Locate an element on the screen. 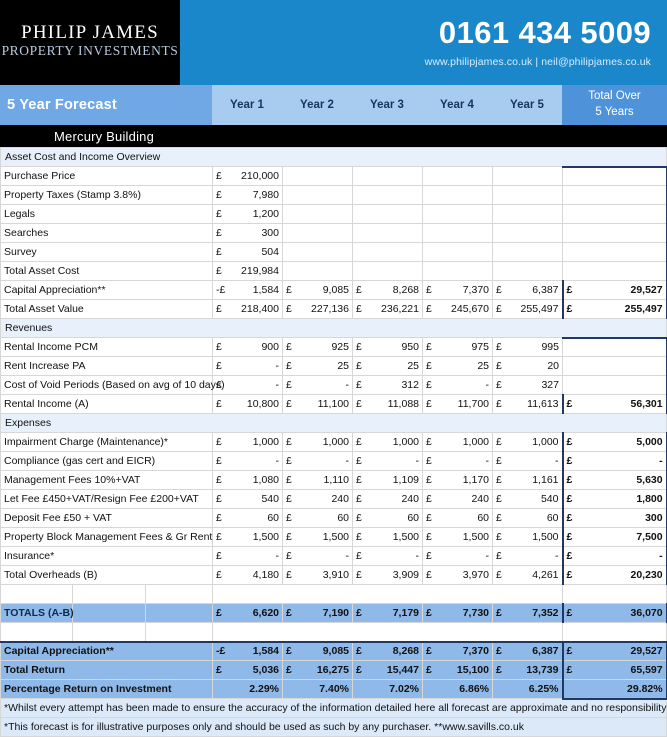 The height and width of the screenshot is (737, 667). row-value-y2: 60 is located at coordinates (324, 518).